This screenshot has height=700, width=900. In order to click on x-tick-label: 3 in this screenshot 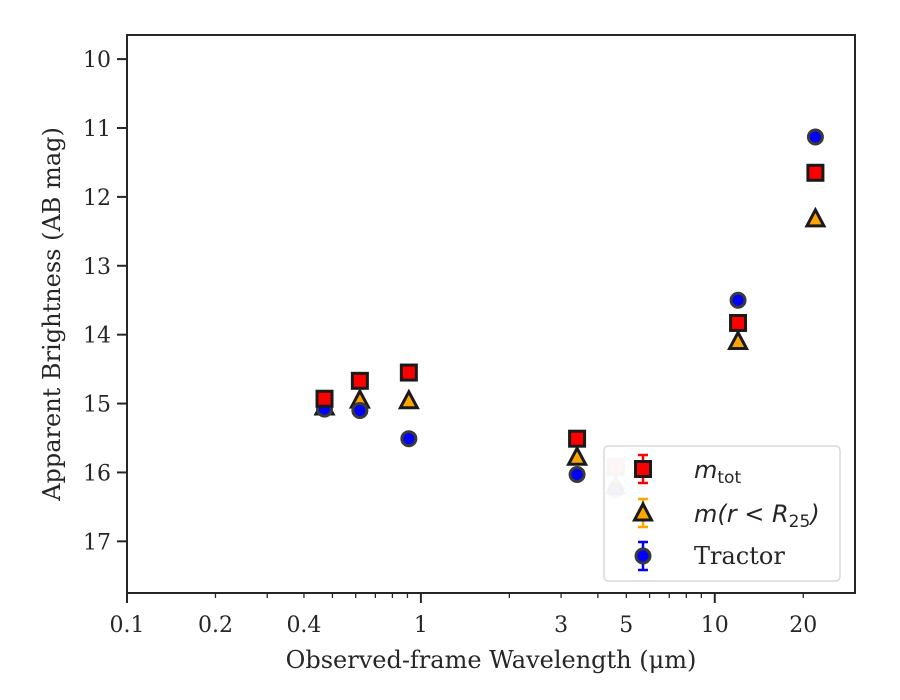, I will do `click(561, 625)`.